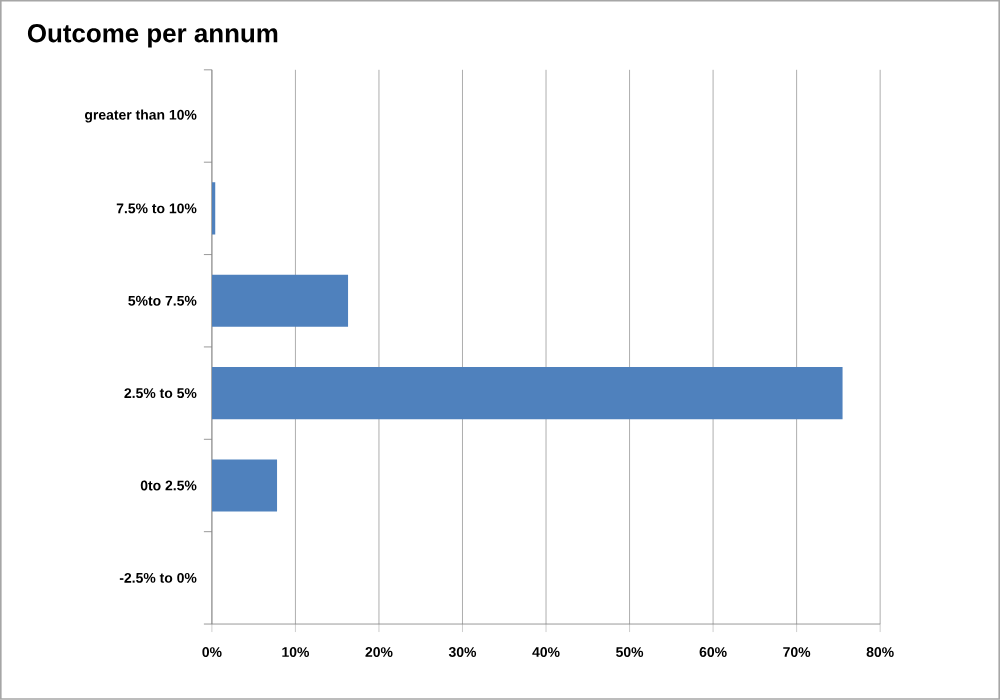  Describe the element at coordinates (152, 36) in the screenshot. I see `chart-title: Outcome per annum` at that location.